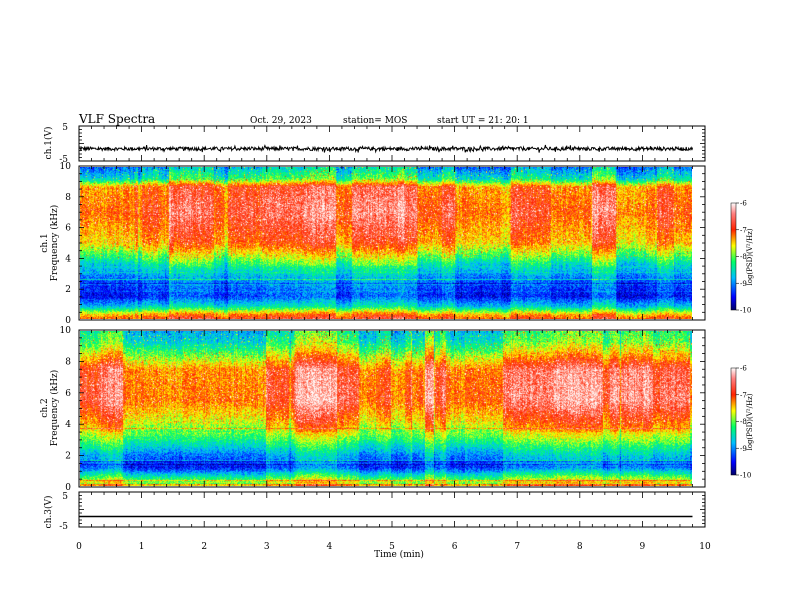 Image resolution: width=792 pixels, height=612 pixels. I want to click on ch1-spectrogram-ylabel-frequency: Frequency (kHz), so click(54, 243).